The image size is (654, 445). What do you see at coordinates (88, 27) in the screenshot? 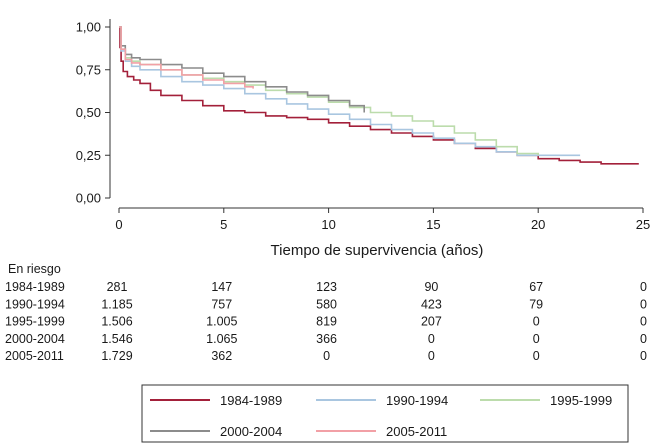
I see `y-tick-label: 1,00` at bounding box center [88, 27].